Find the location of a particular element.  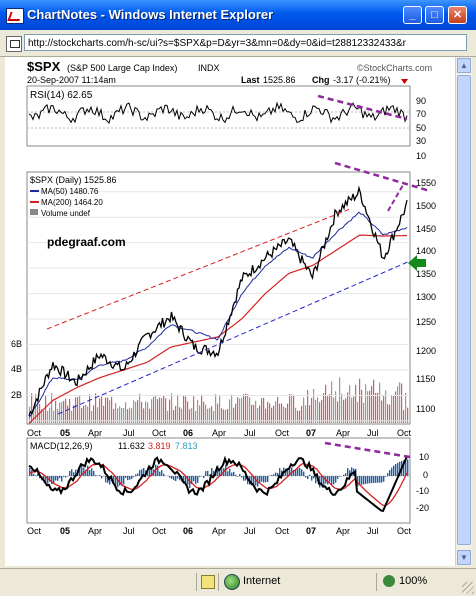

scroll-thumb is located at coordinates (464, 310).